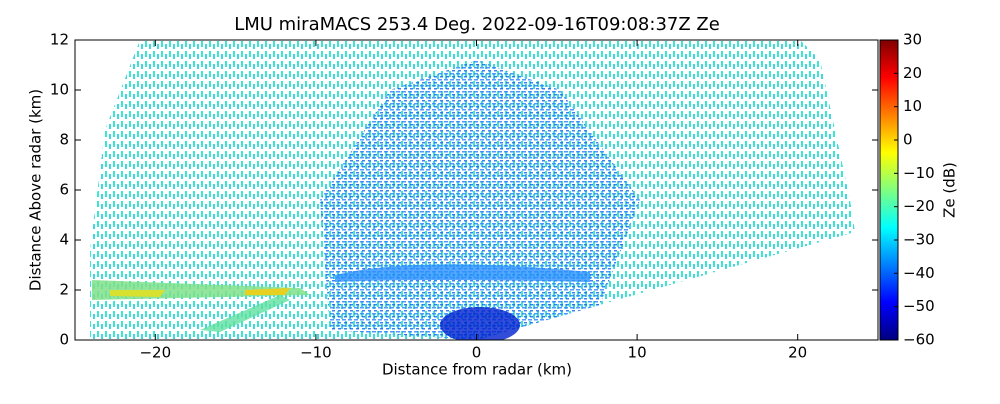 The image size is (1000, 404). Describe the element at coordinates (797, 353) in the screenshot. I see `x-tick-label: 20` at that location.